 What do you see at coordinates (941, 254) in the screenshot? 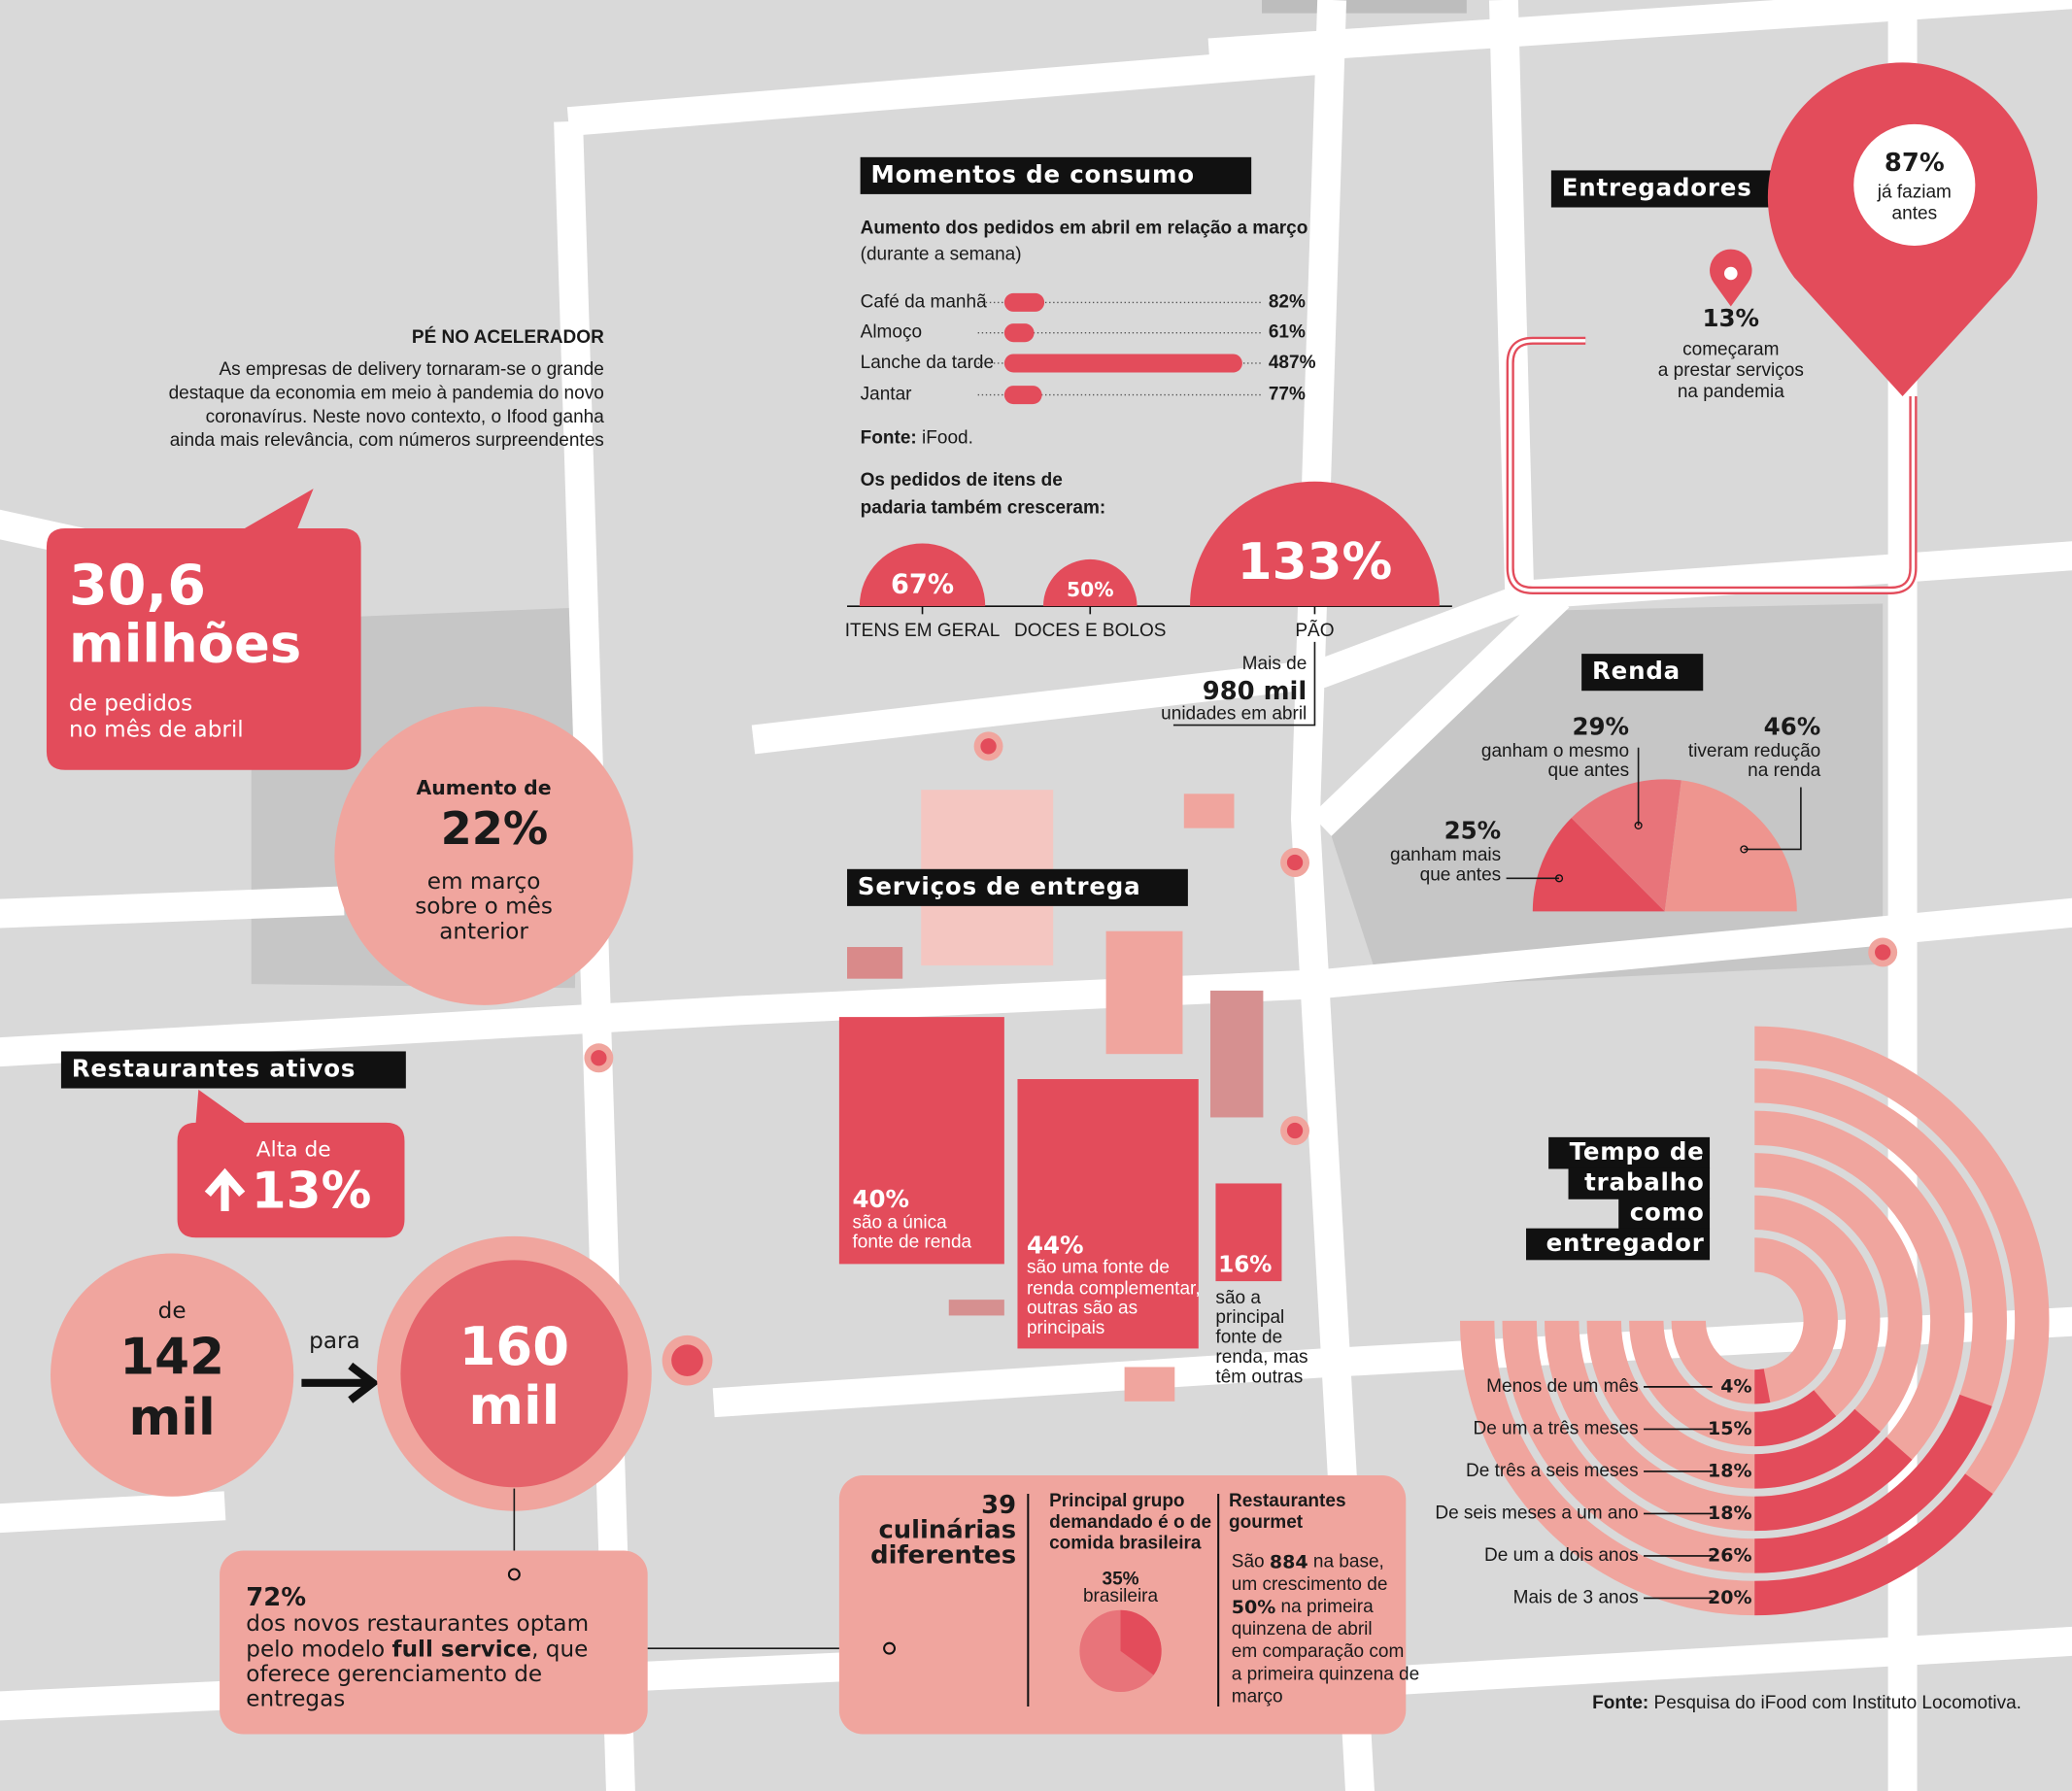
I see `label: (durante a semana)` at bounding box center [941, 254].